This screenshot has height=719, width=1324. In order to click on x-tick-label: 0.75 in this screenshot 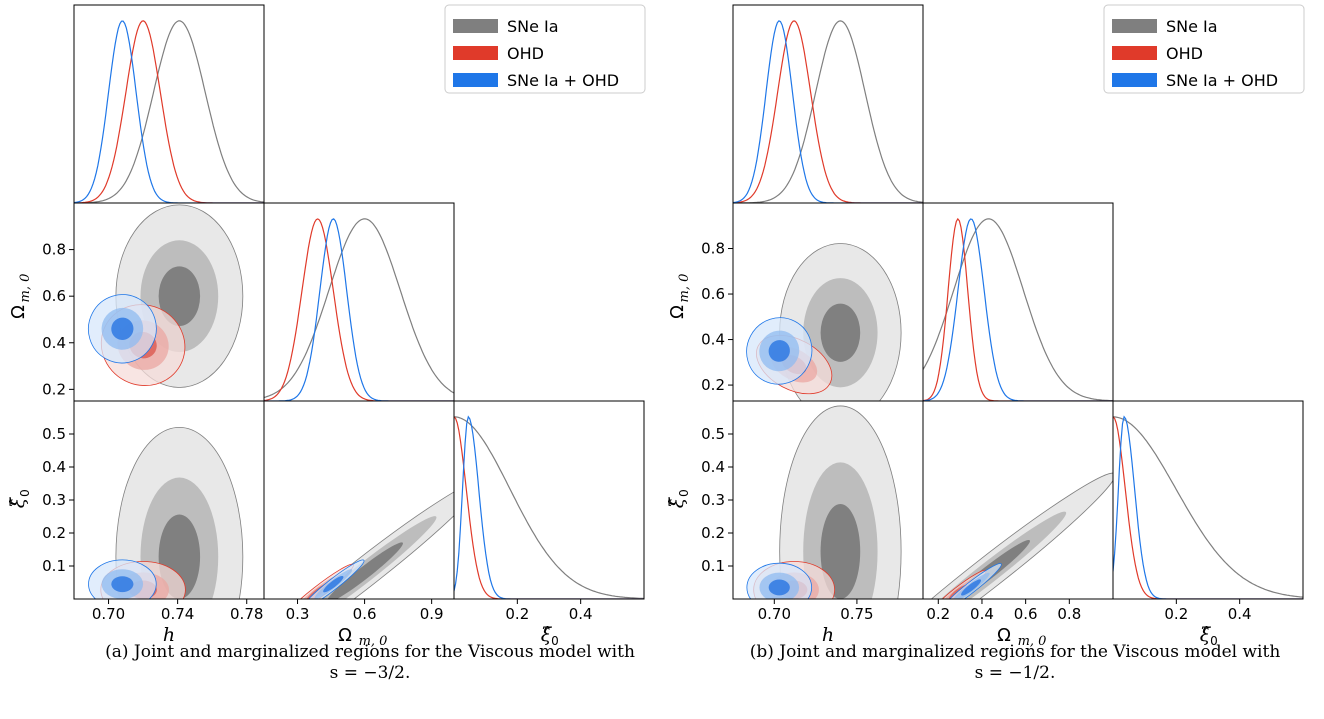, I will do `click(856, 614)`.